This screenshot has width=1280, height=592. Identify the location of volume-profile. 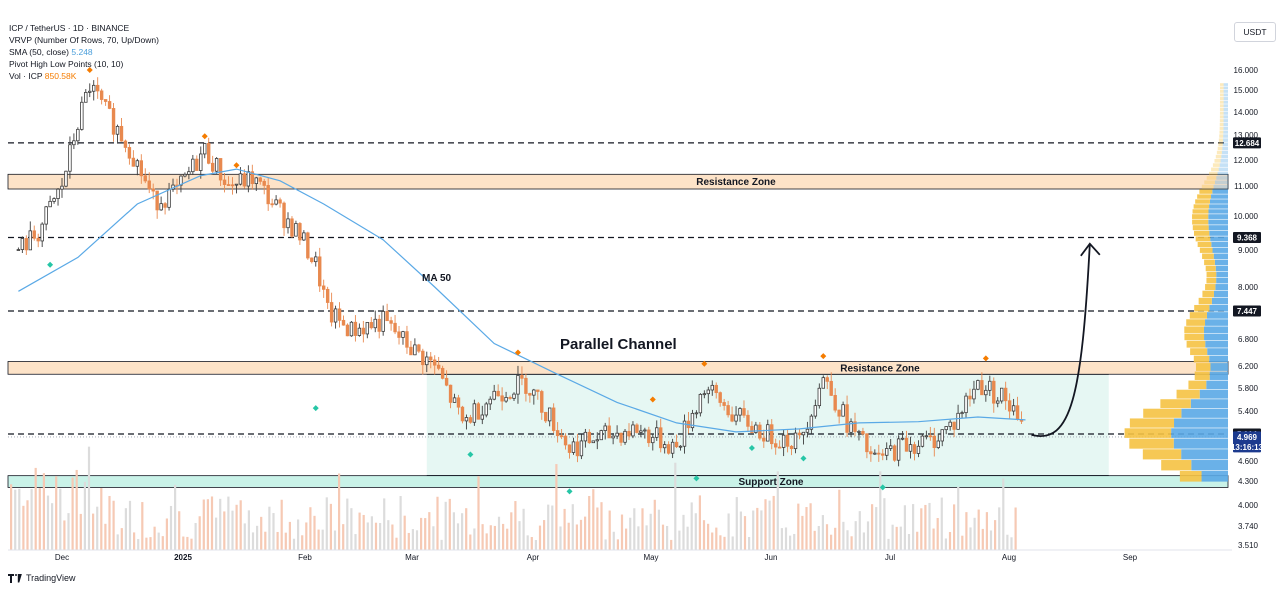
(1176, 282).